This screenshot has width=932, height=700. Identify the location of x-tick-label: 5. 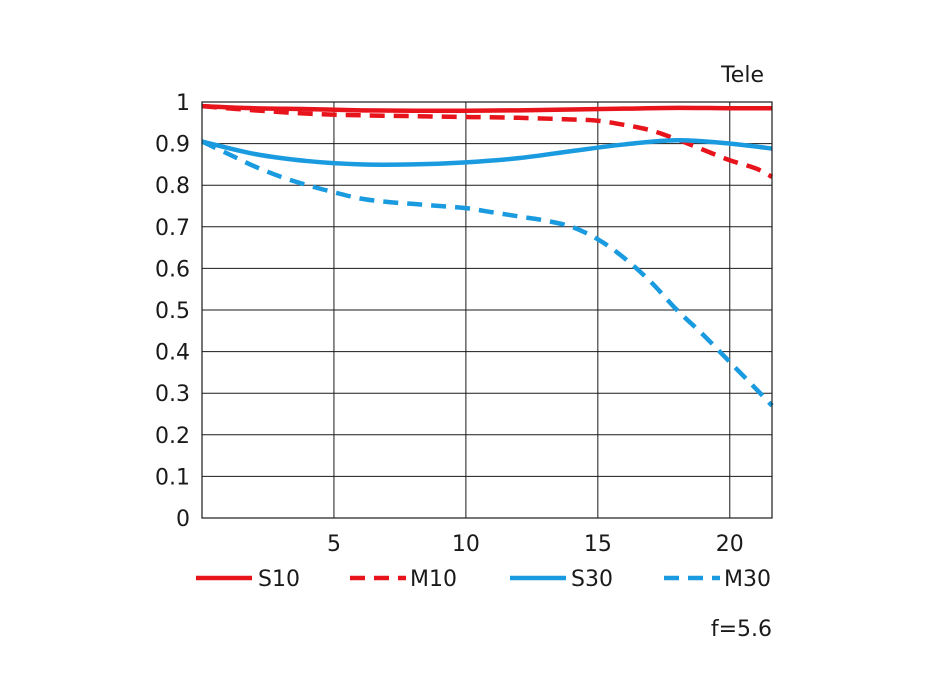
(334, 544).